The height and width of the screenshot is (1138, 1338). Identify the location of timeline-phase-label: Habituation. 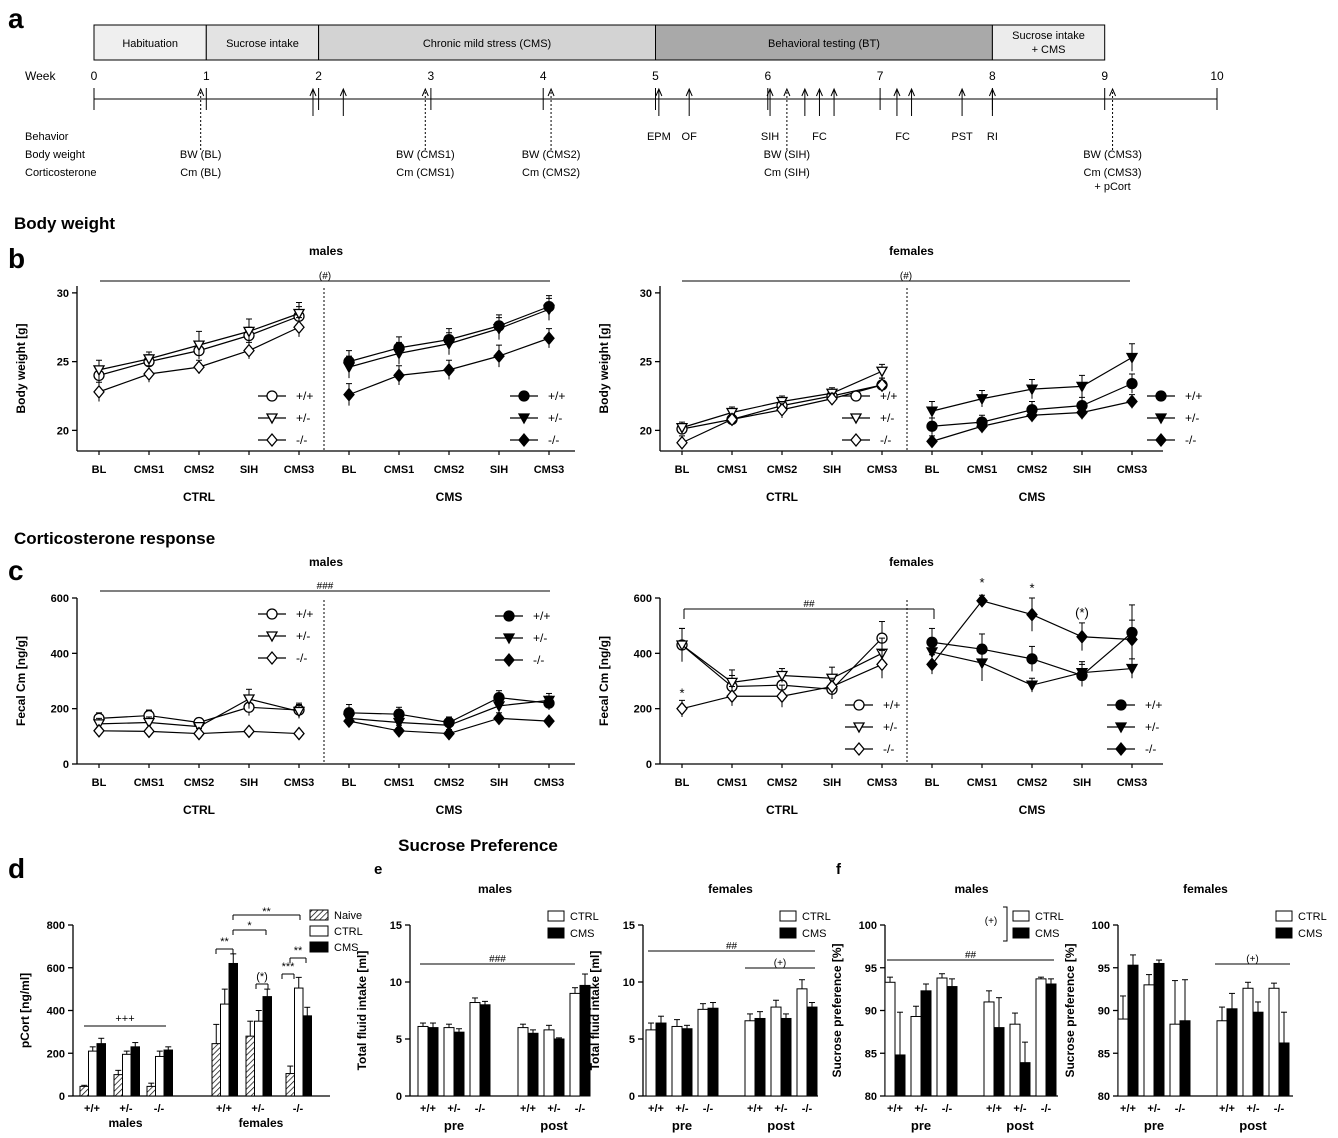
(150, 44).